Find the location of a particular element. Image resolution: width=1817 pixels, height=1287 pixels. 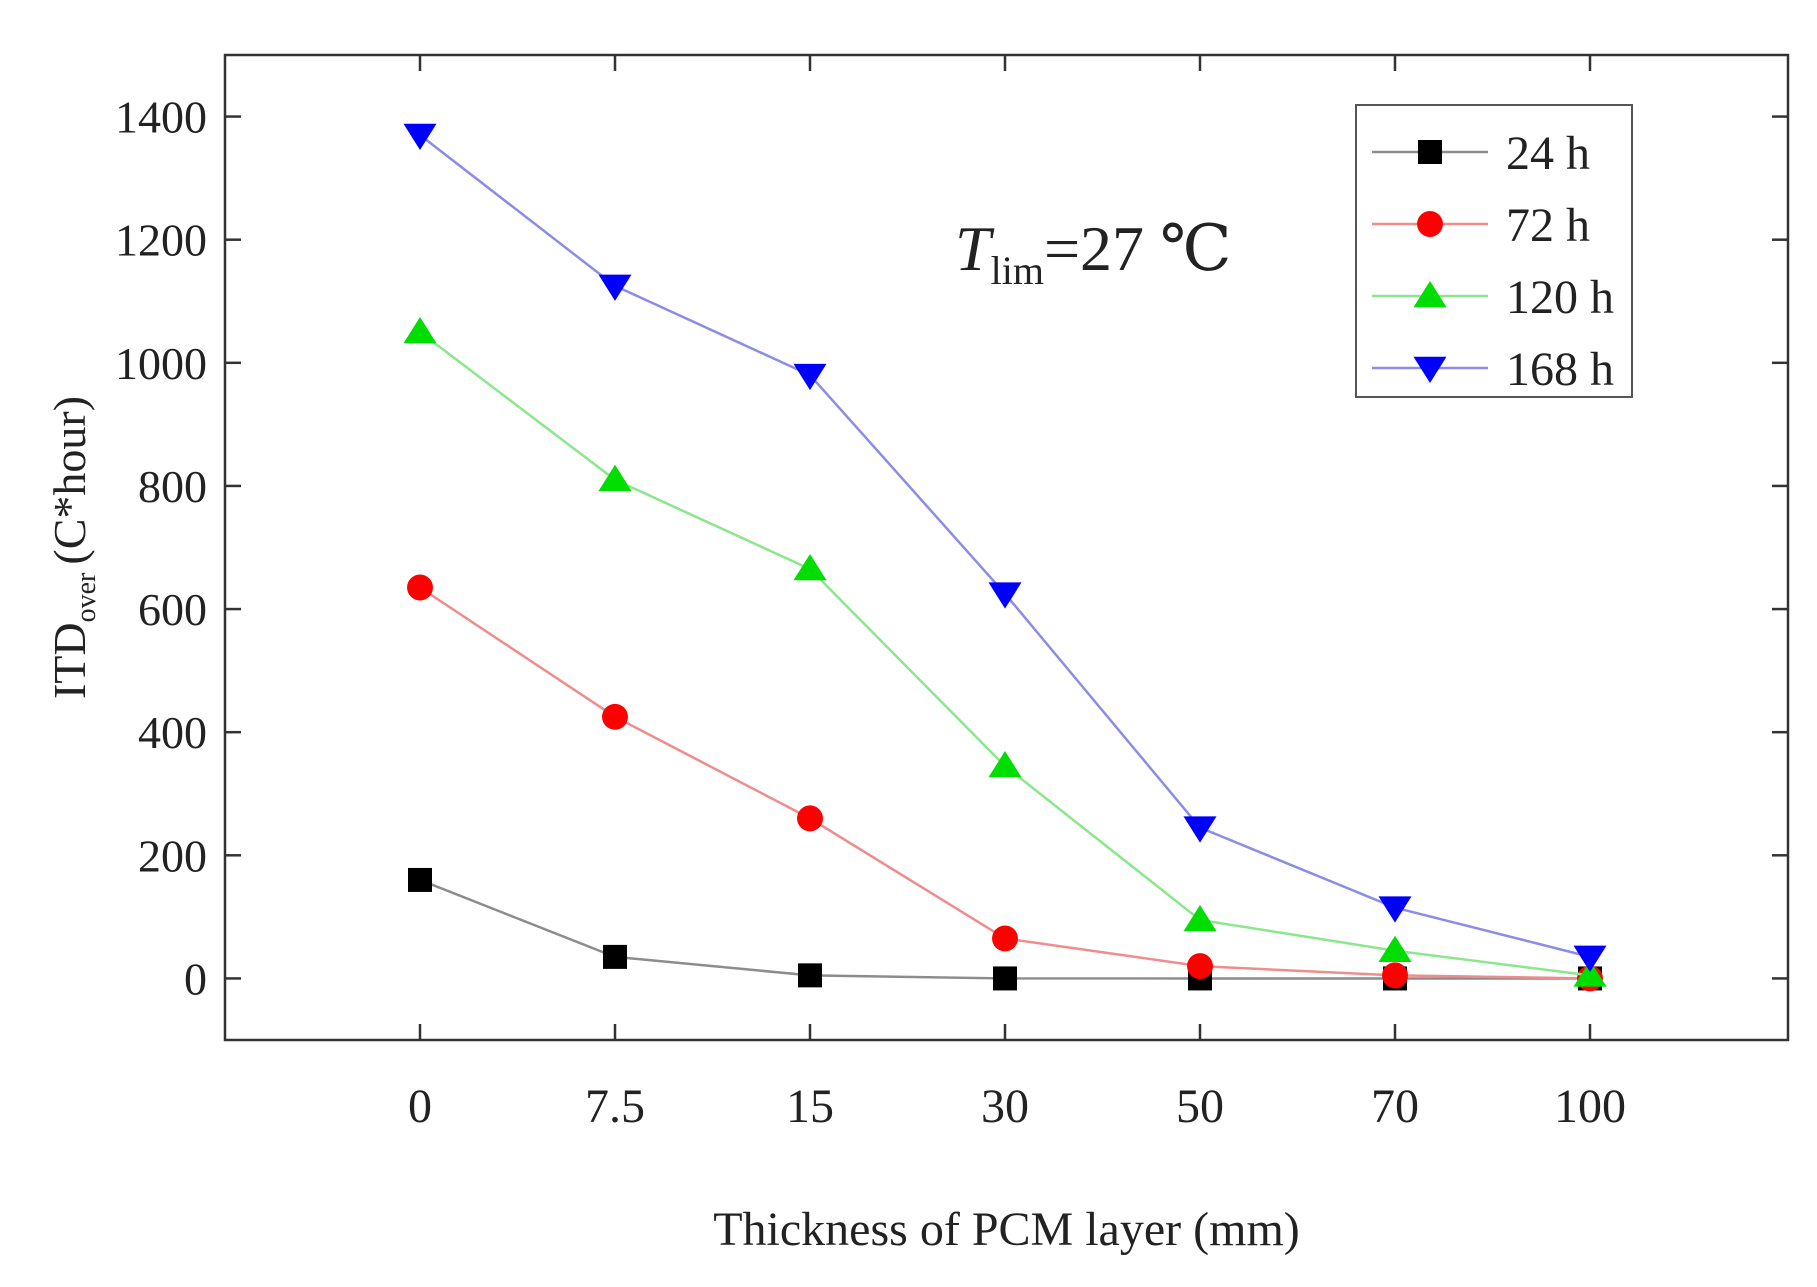

y-axis-label-main: ITD is located at coordinates (69, 660).